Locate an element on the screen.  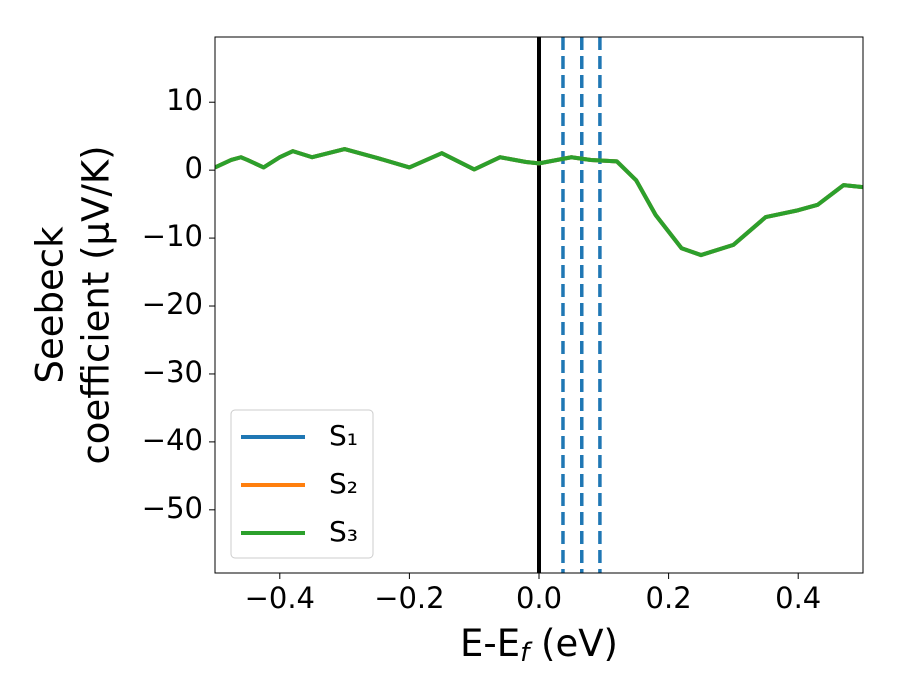
x-tick-label: −0.2 is located at coordinates (409, 598).